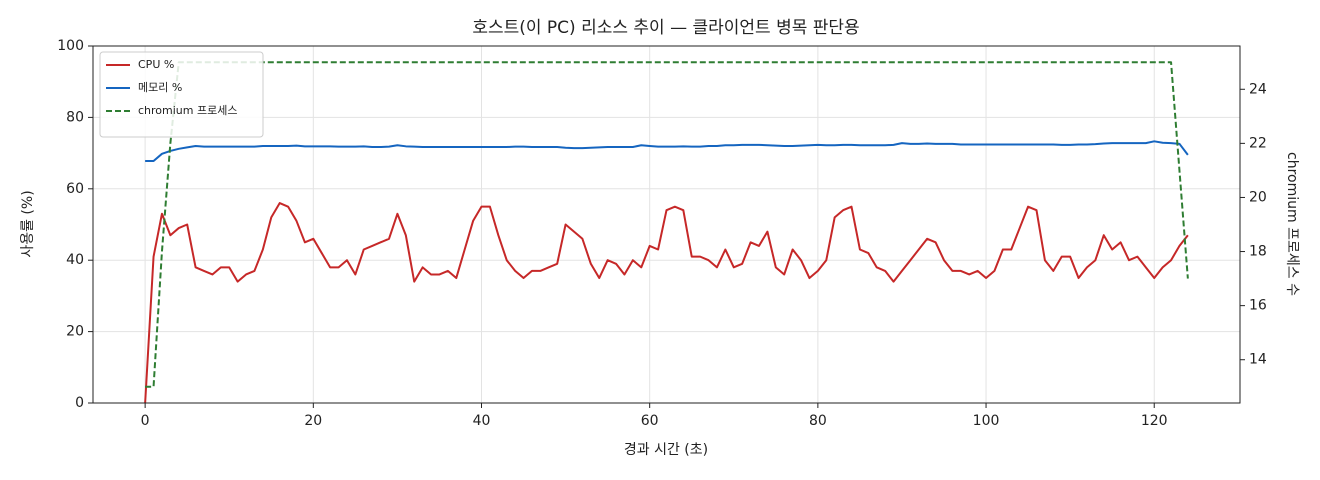 The height and width of the screenshot is (480, 1320). Describe the element at coordinates (818, 421) in the screenshot. I see `x-tick-label: 80` at that location.